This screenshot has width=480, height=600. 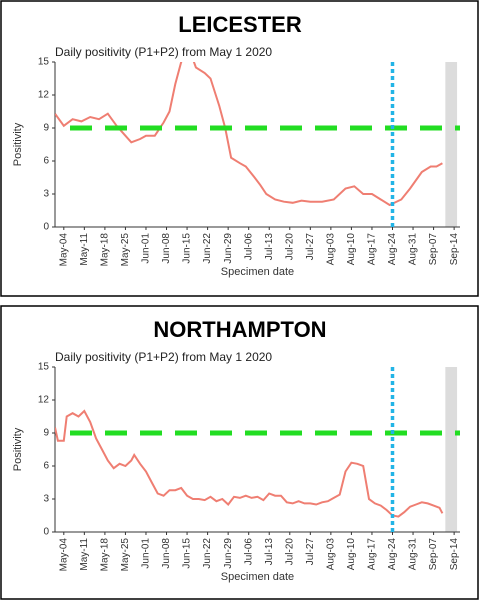 I want to click on data-line, so click(x=249, y=463).